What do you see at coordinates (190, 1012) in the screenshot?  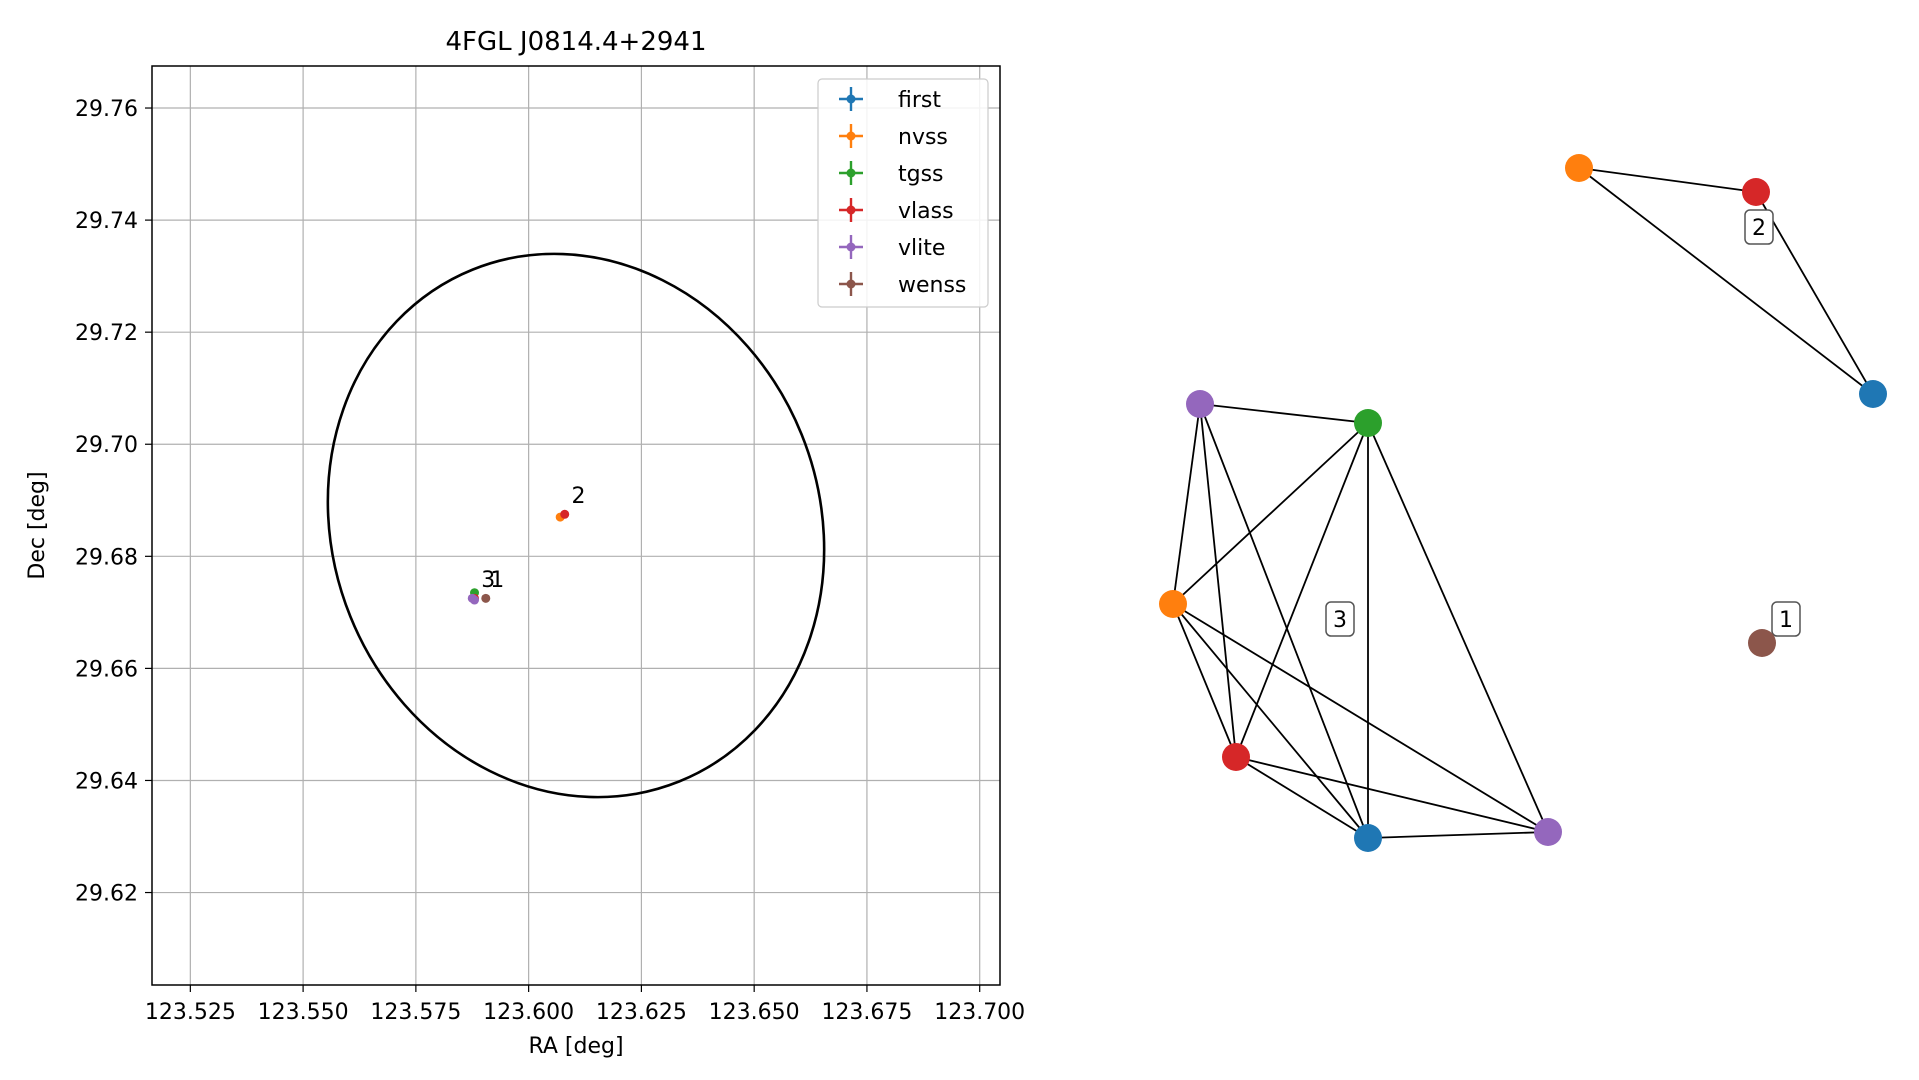 I see `x-tick-label: 123.525` at bounding box center [190, 1012].